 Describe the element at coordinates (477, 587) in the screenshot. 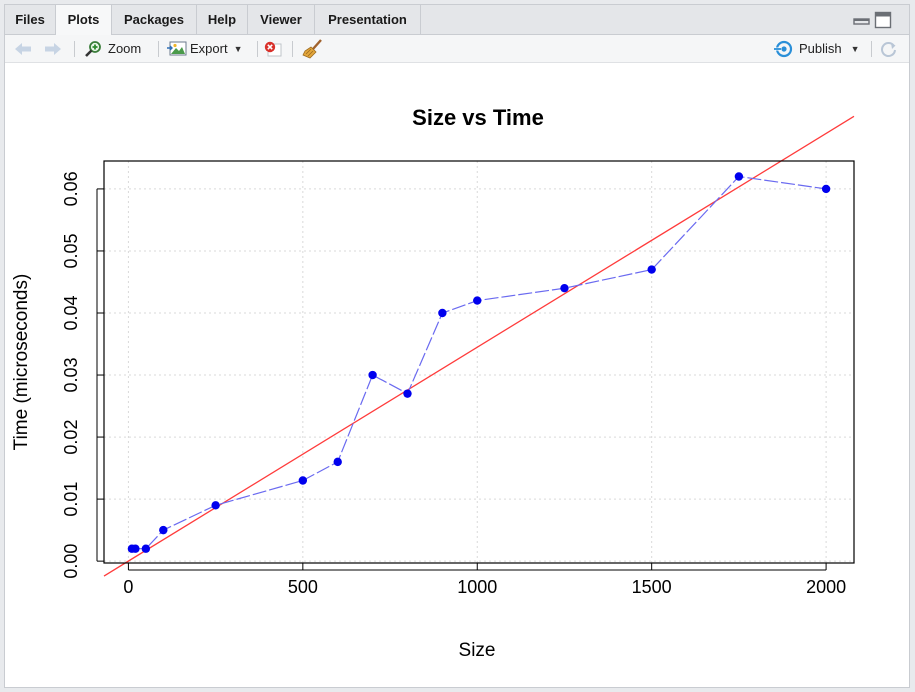

I see `x-tick-label: 1000` at that location.